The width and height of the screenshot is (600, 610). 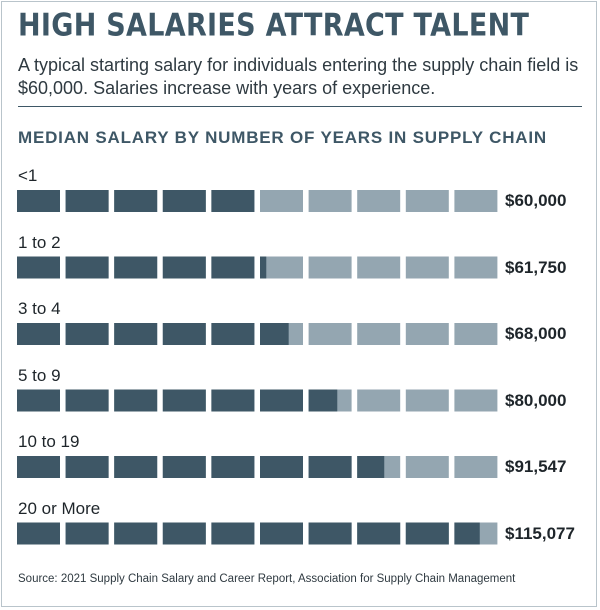 I want to click on category-label: 10 to 19, so click(x=49, y=441).